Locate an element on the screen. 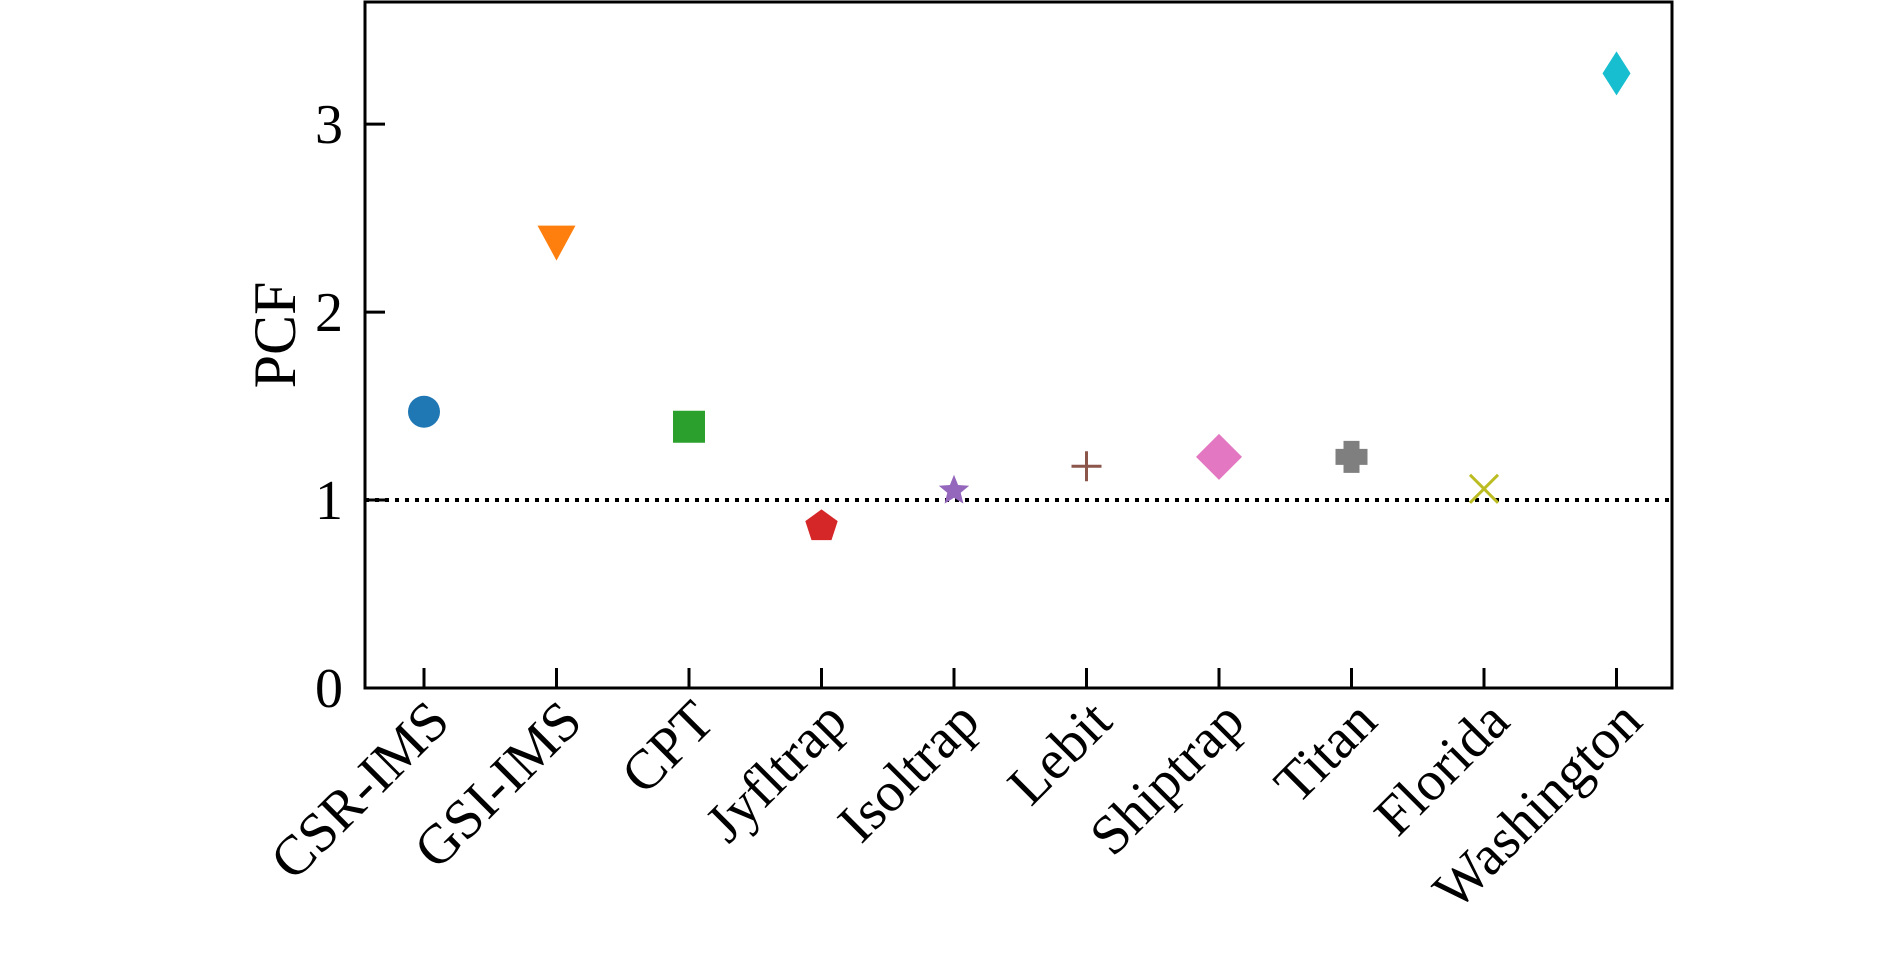 Image resolution: width=1890 pixels, height=967 pixels. y-tick-label: 3 is located at coordinates (329, 125).